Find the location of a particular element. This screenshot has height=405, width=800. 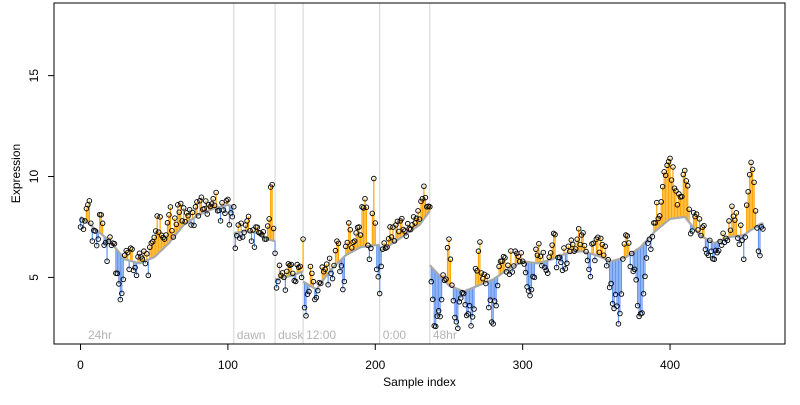

y-tick-label: 10 is located at coordinates (34, 177).